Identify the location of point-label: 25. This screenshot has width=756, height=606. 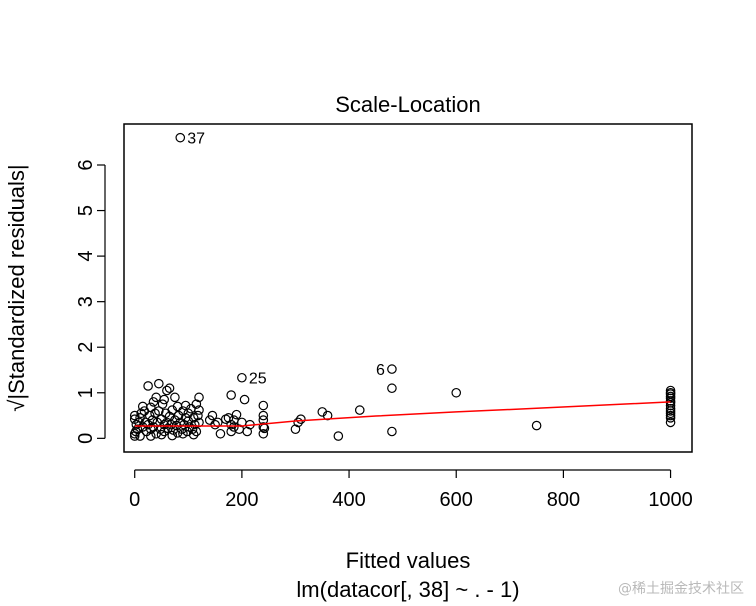
(258, 379).